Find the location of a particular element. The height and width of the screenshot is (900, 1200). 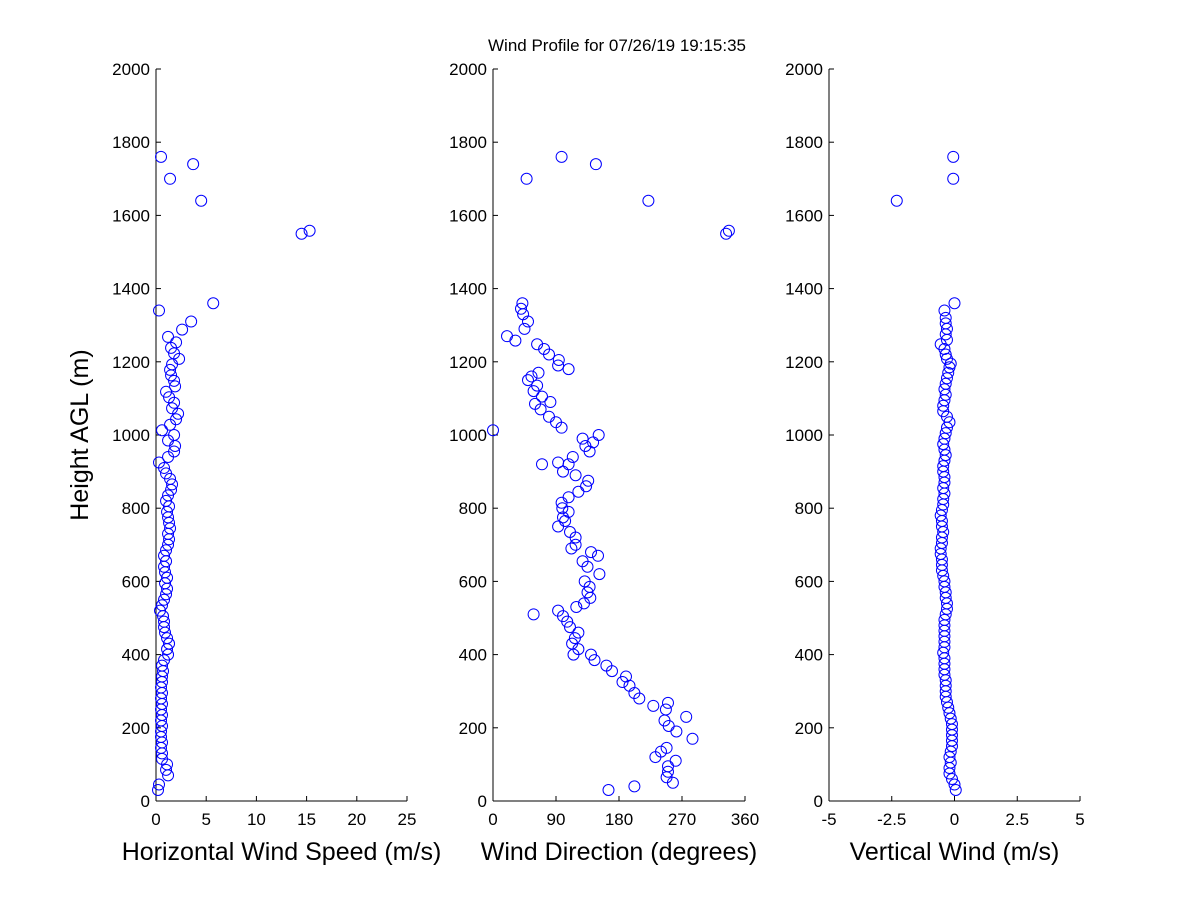

vertical-x-tick-label: 0 is located at coordinates (954, 819).